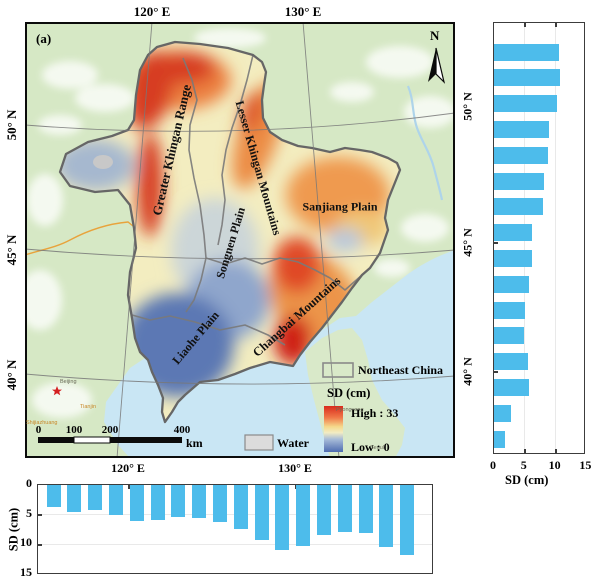 This screenshot has height=587, width=600. What do you see at coordinates (340, 206) in the screenshot?
I see `label-sanjiang-plain: Sanjiang Plain` at bounding box center [340, 206].